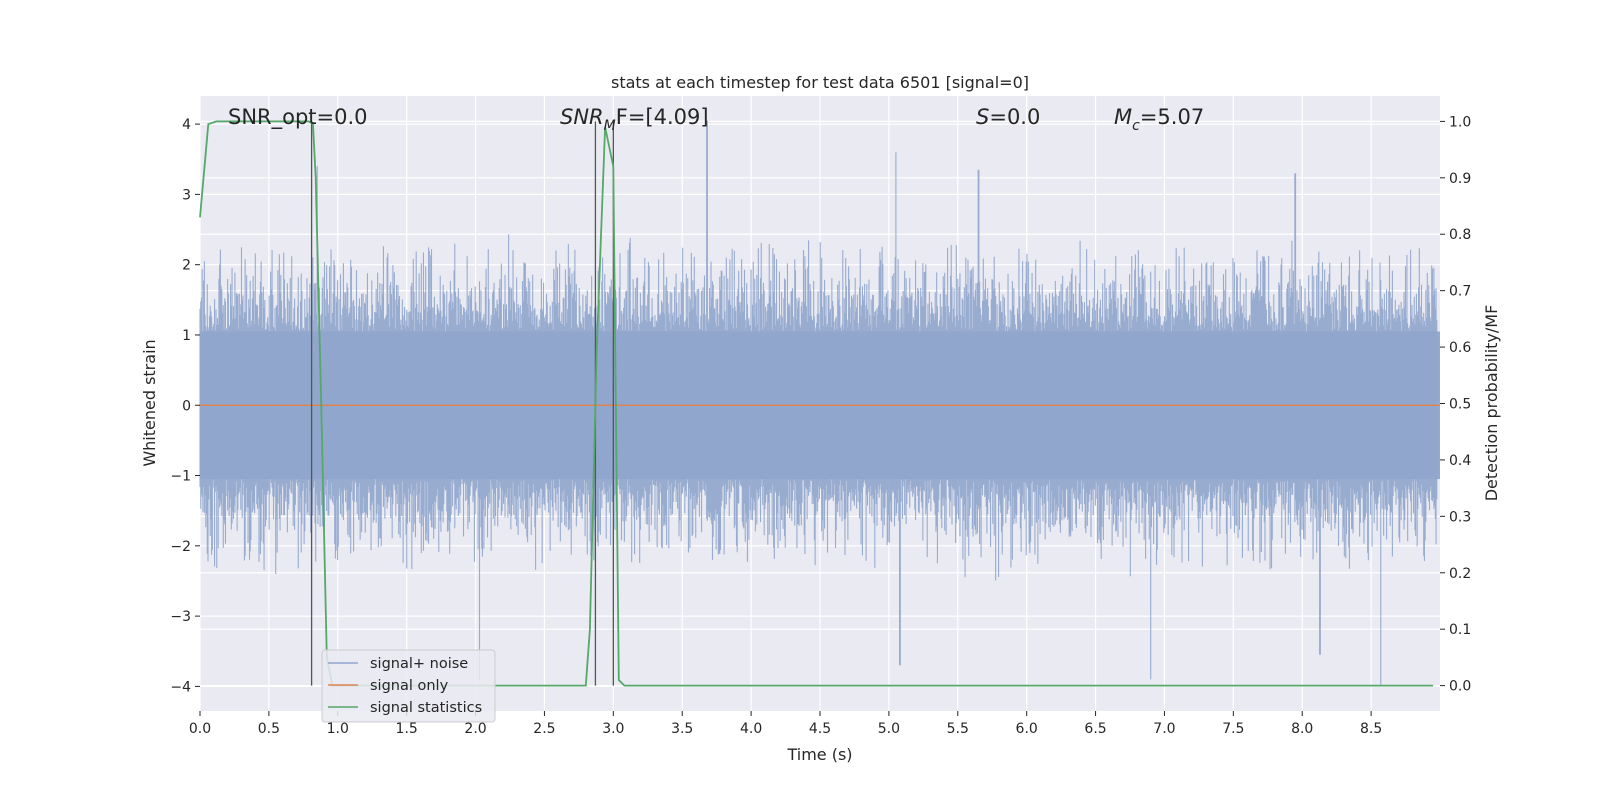  Describe the element at coordinates (1172, 117) in the screenshot. I see `mc-value: =5.07` at that location.